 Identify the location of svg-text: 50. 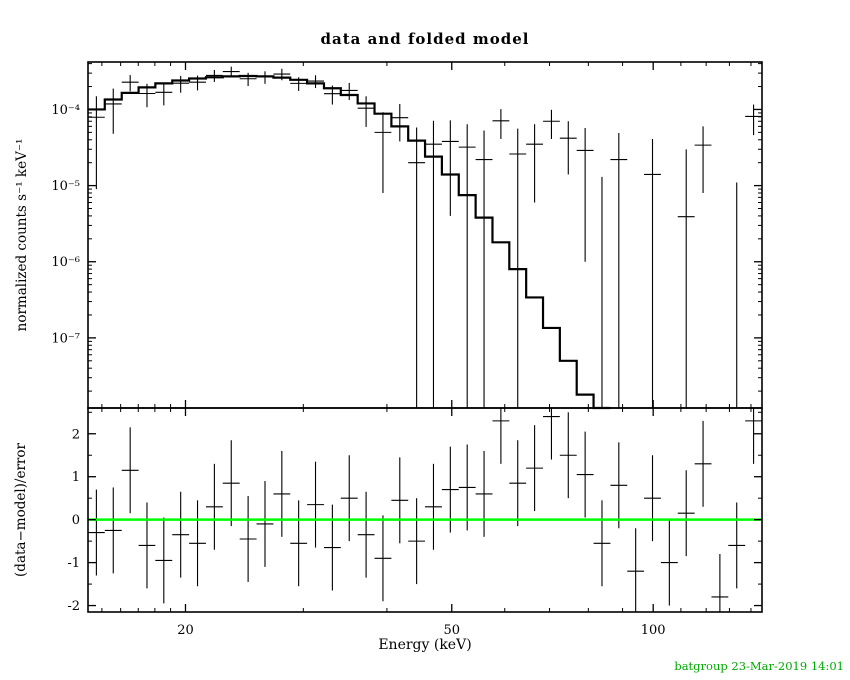
(451, 630).